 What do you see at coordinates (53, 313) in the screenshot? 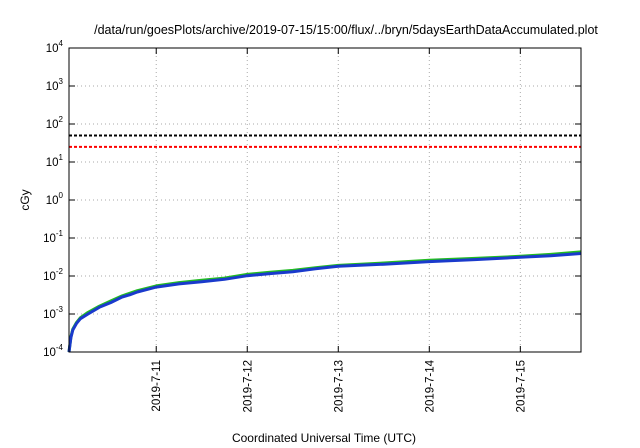
I see `y-tick-label: 10⁻³` at bounding box center [53, 313].